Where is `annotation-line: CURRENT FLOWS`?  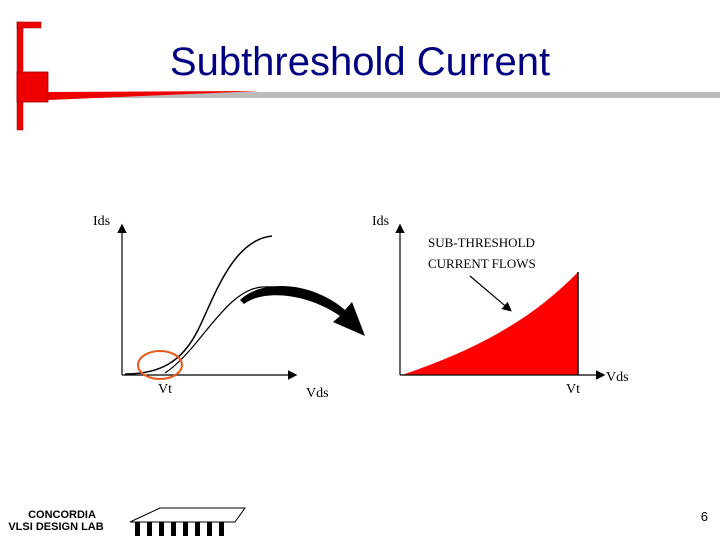
annotation-line: CURRENT FLOWS is located at coordinates (482, 263).